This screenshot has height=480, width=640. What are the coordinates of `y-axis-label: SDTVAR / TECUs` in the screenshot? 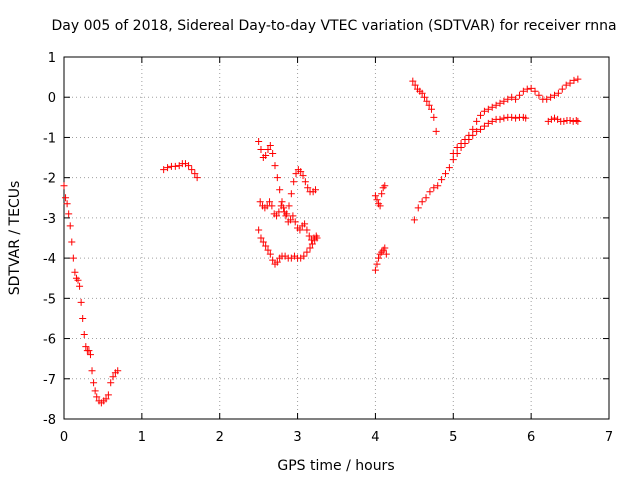 It's located at (15, 238).